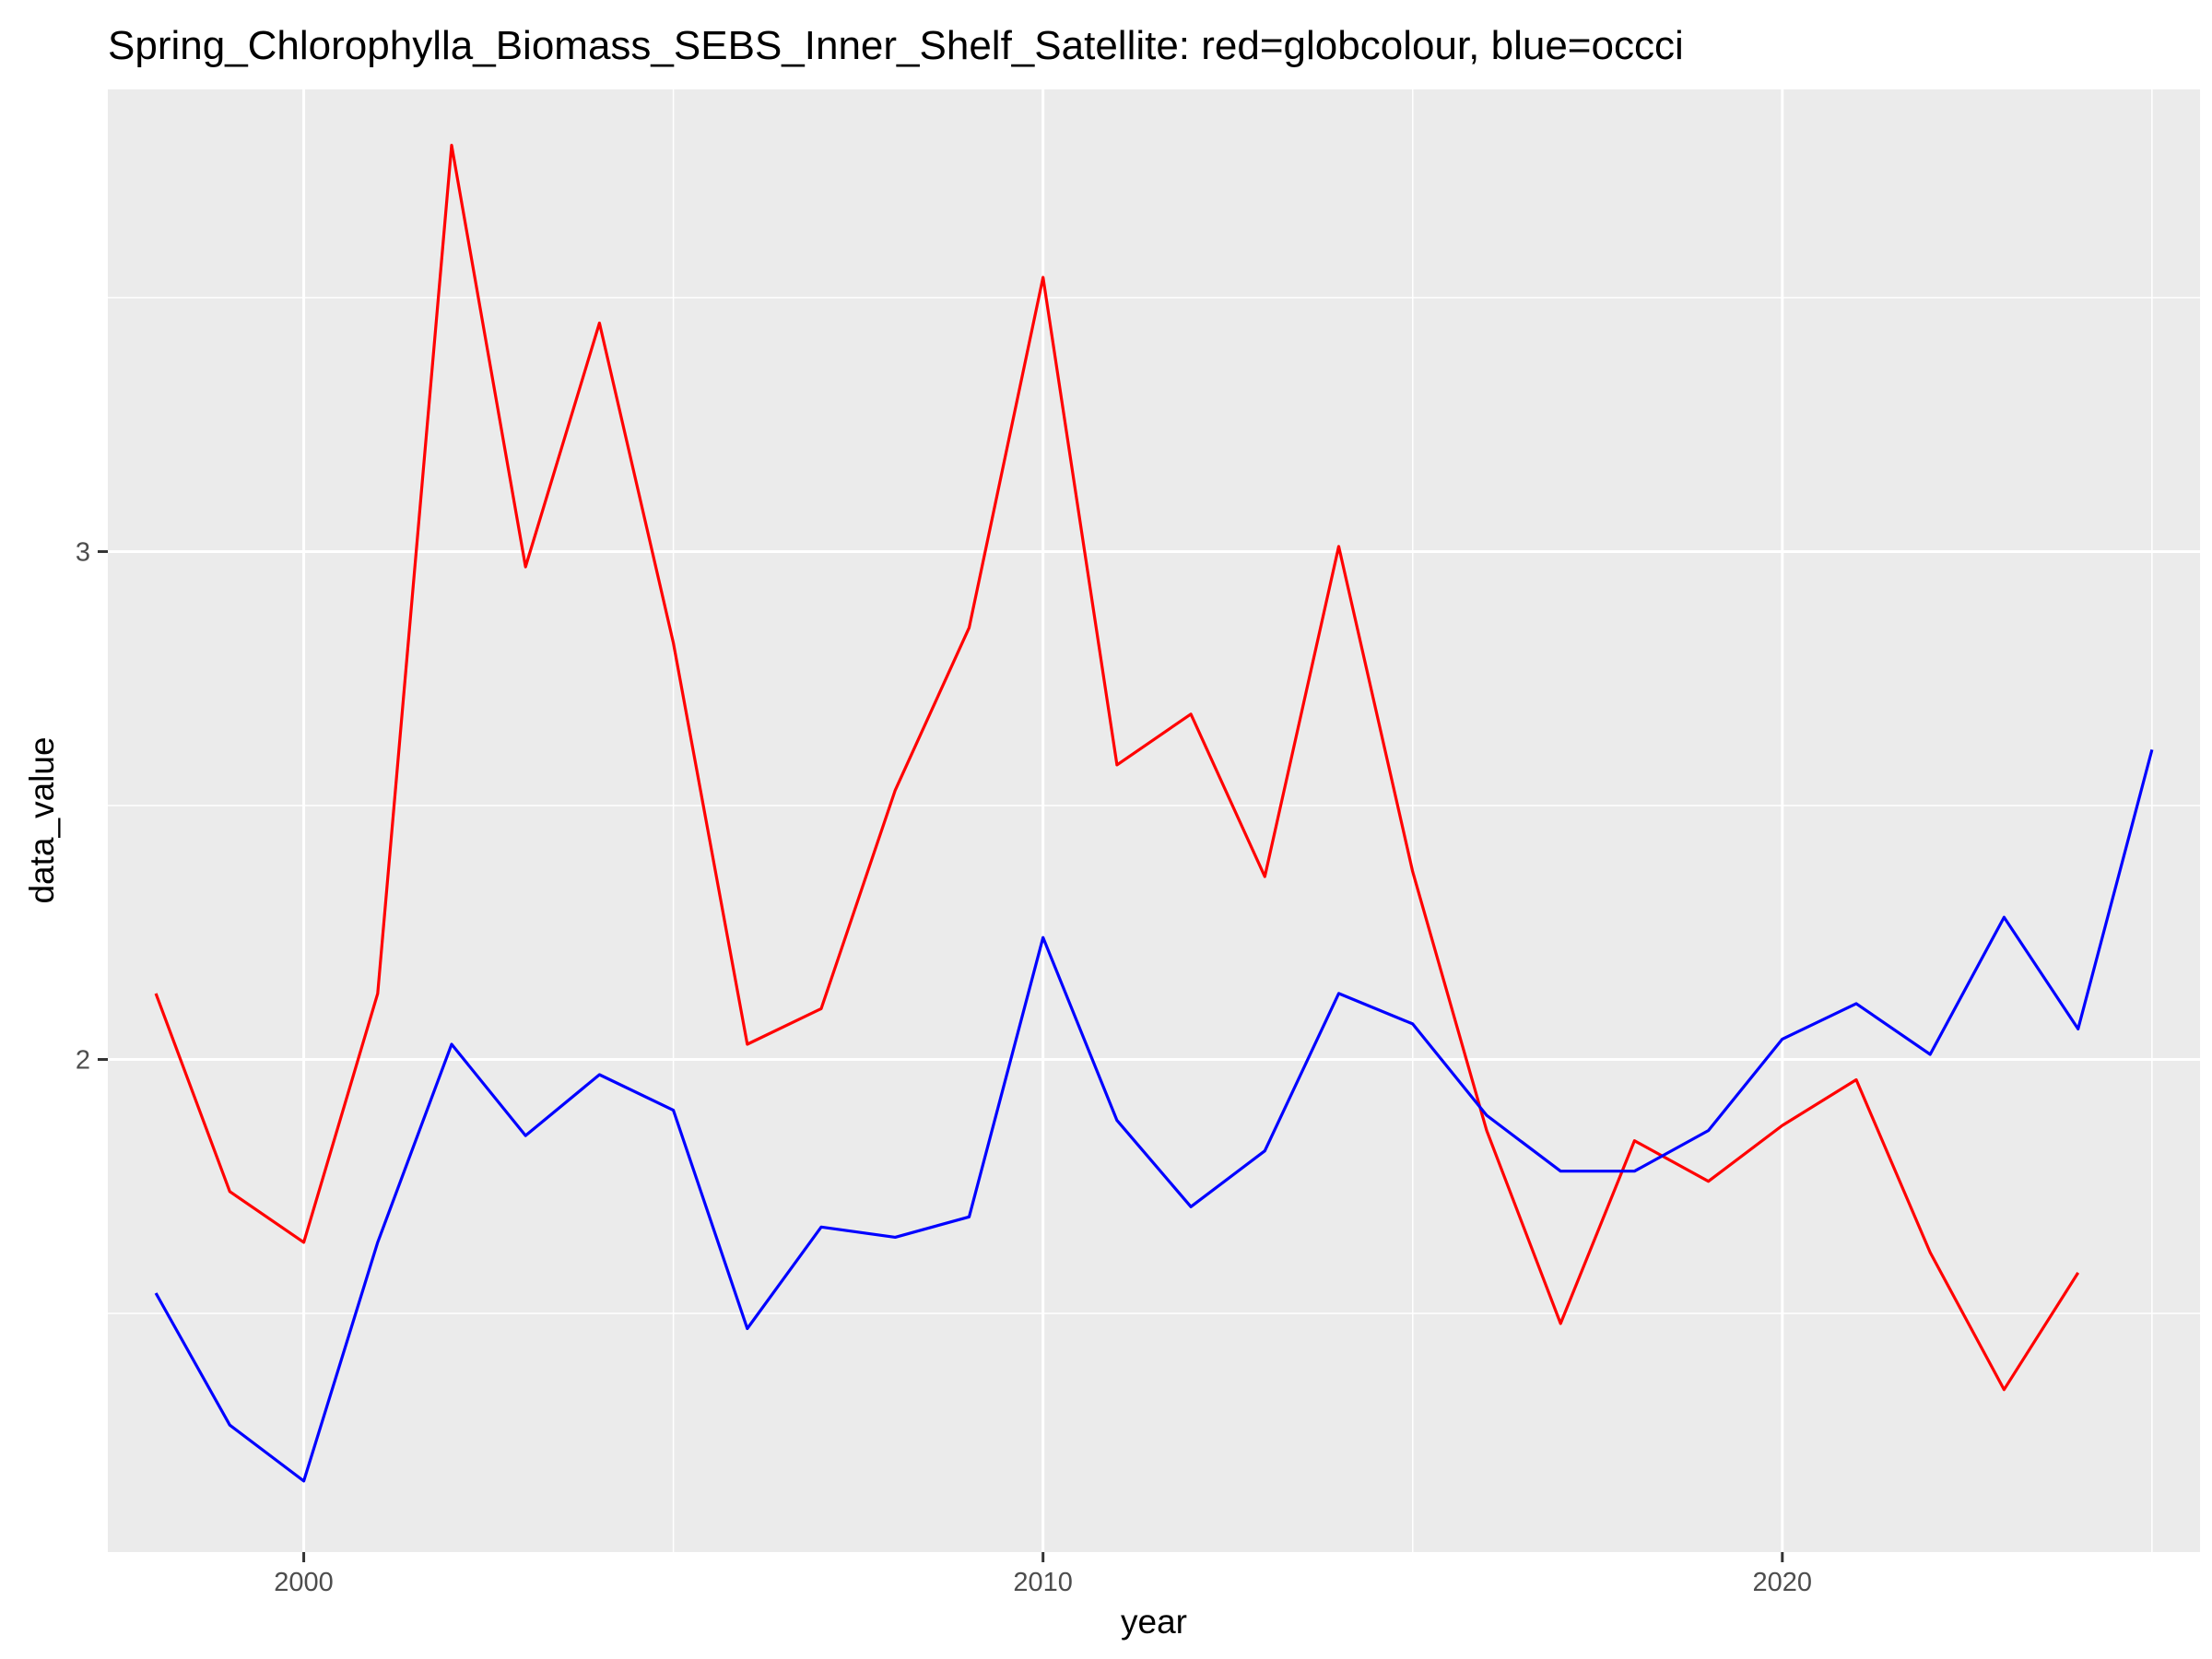  What do you see at coordinates (92, 806) in the screenshot?
I see `y-axis: 23` at bounding box center [92, 806].